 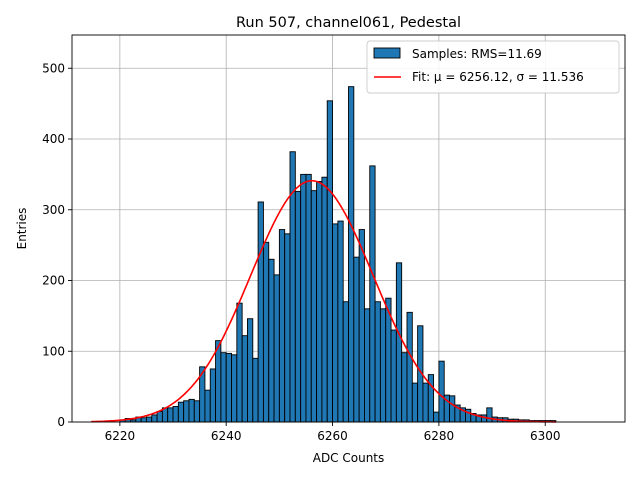 What do you see at coordinates (348, 23) in the screenshot?
I see `chart-title: Run 507, channel061, Pedestal` at bounding box center [348, 23].